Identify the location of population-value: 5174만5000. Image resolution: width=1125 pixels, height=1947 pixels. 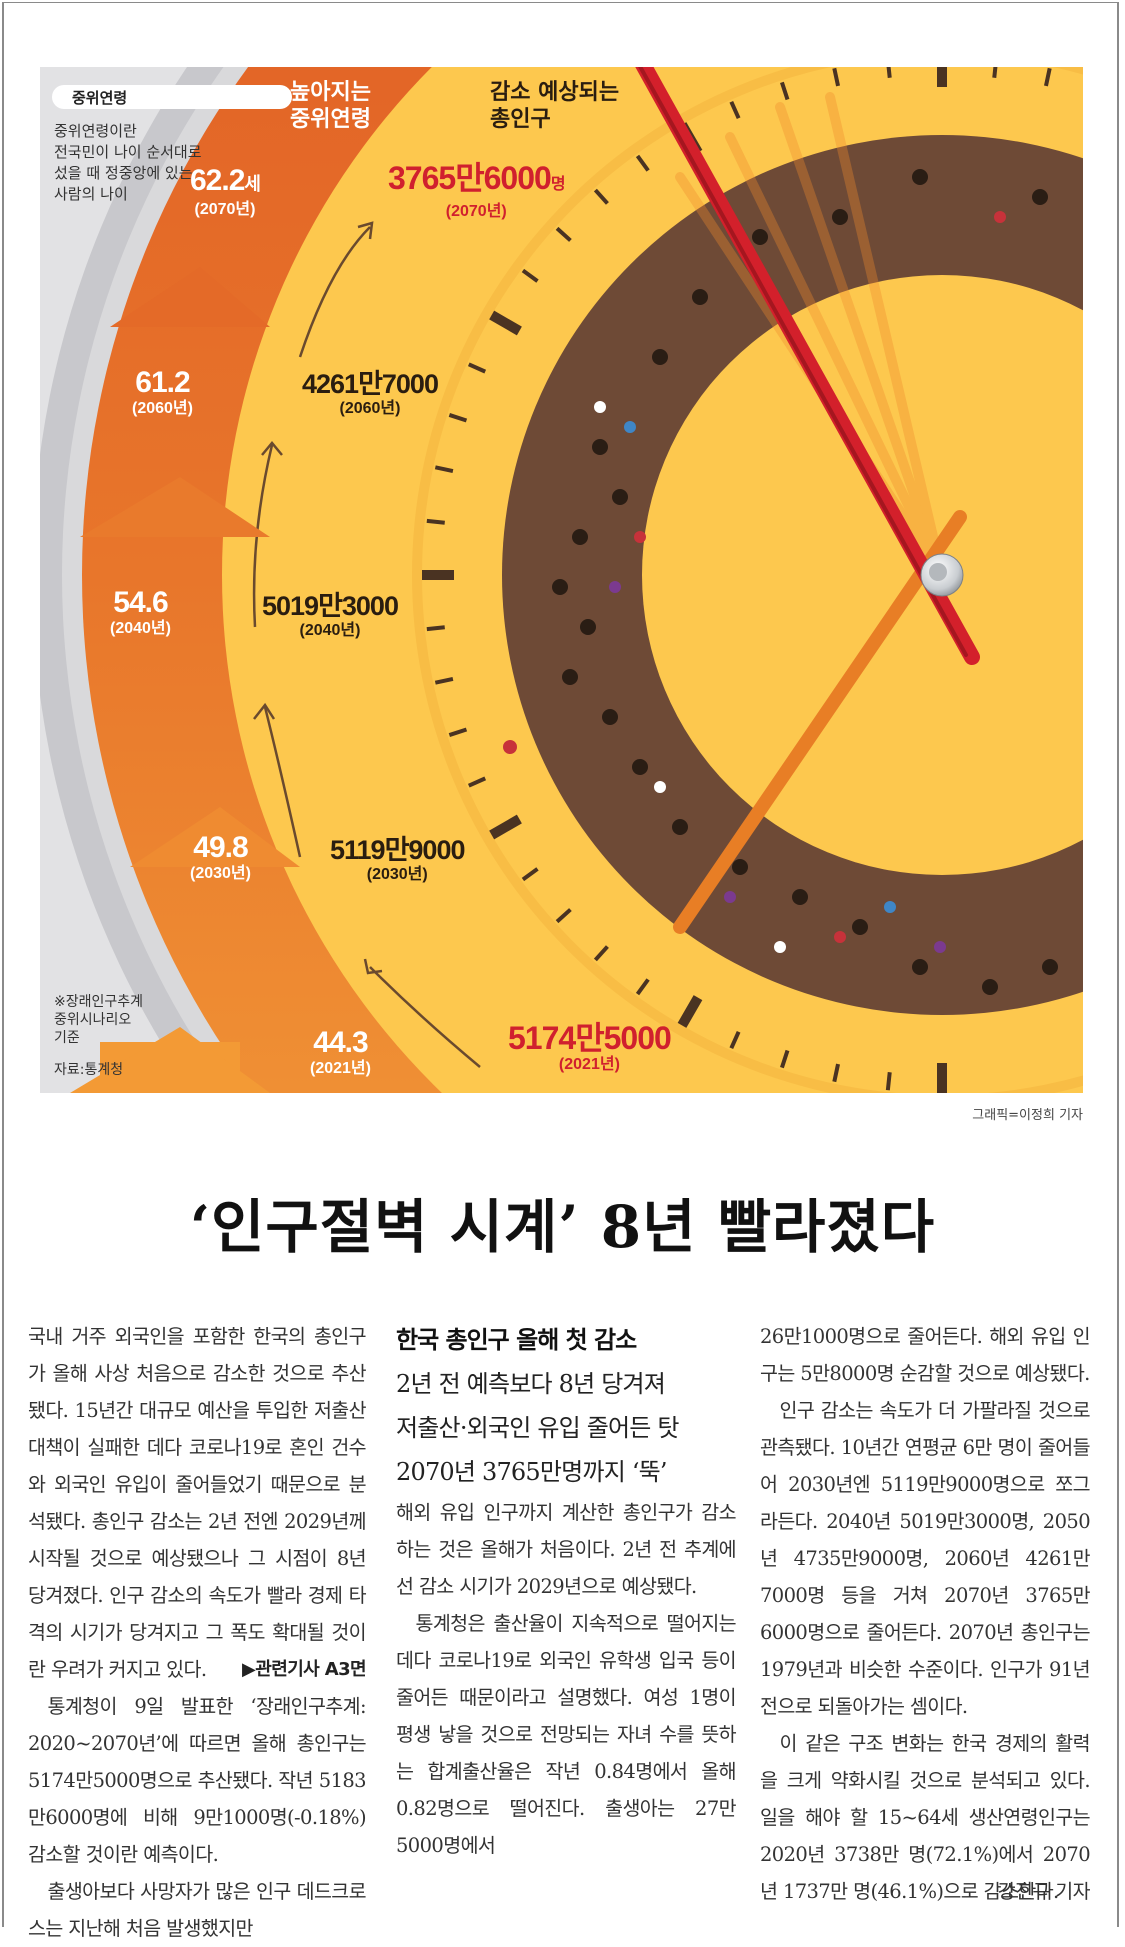
(590, 1038).